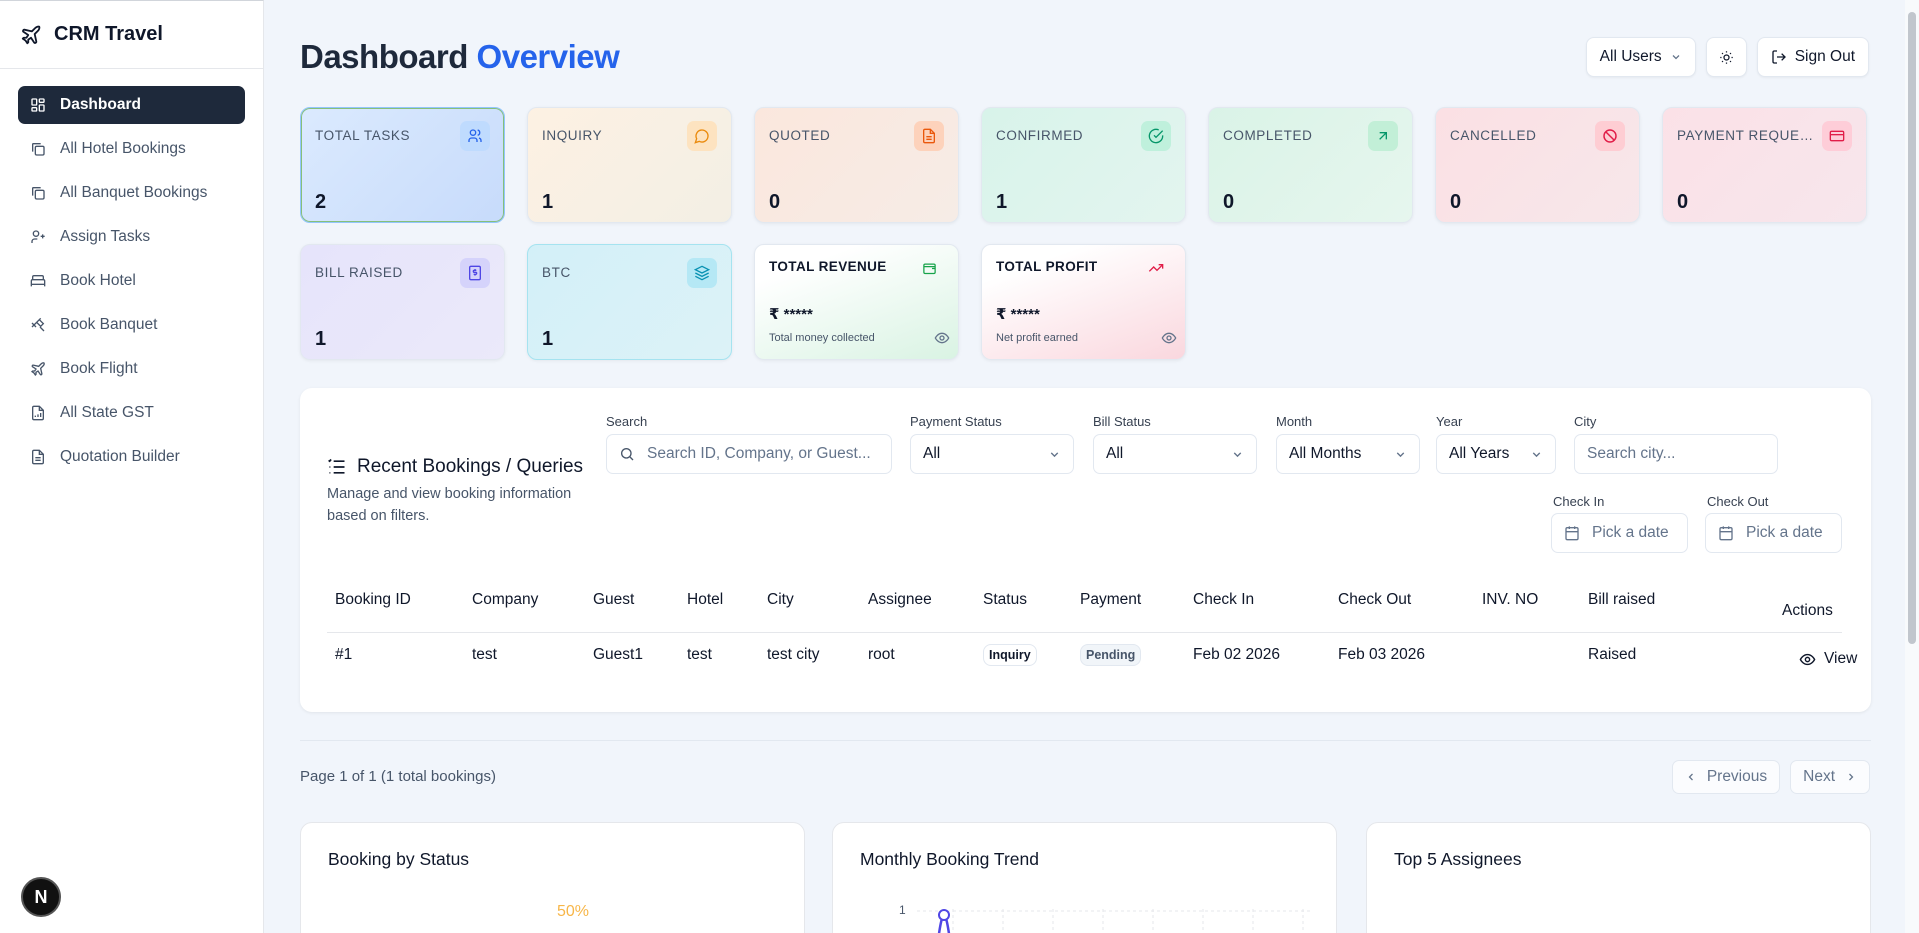 This screenshot has width=1919, height=933. Describe the element at coordinates (956, 421) in the screenshot. I see `payment-status-label: Payment Status` at that location.